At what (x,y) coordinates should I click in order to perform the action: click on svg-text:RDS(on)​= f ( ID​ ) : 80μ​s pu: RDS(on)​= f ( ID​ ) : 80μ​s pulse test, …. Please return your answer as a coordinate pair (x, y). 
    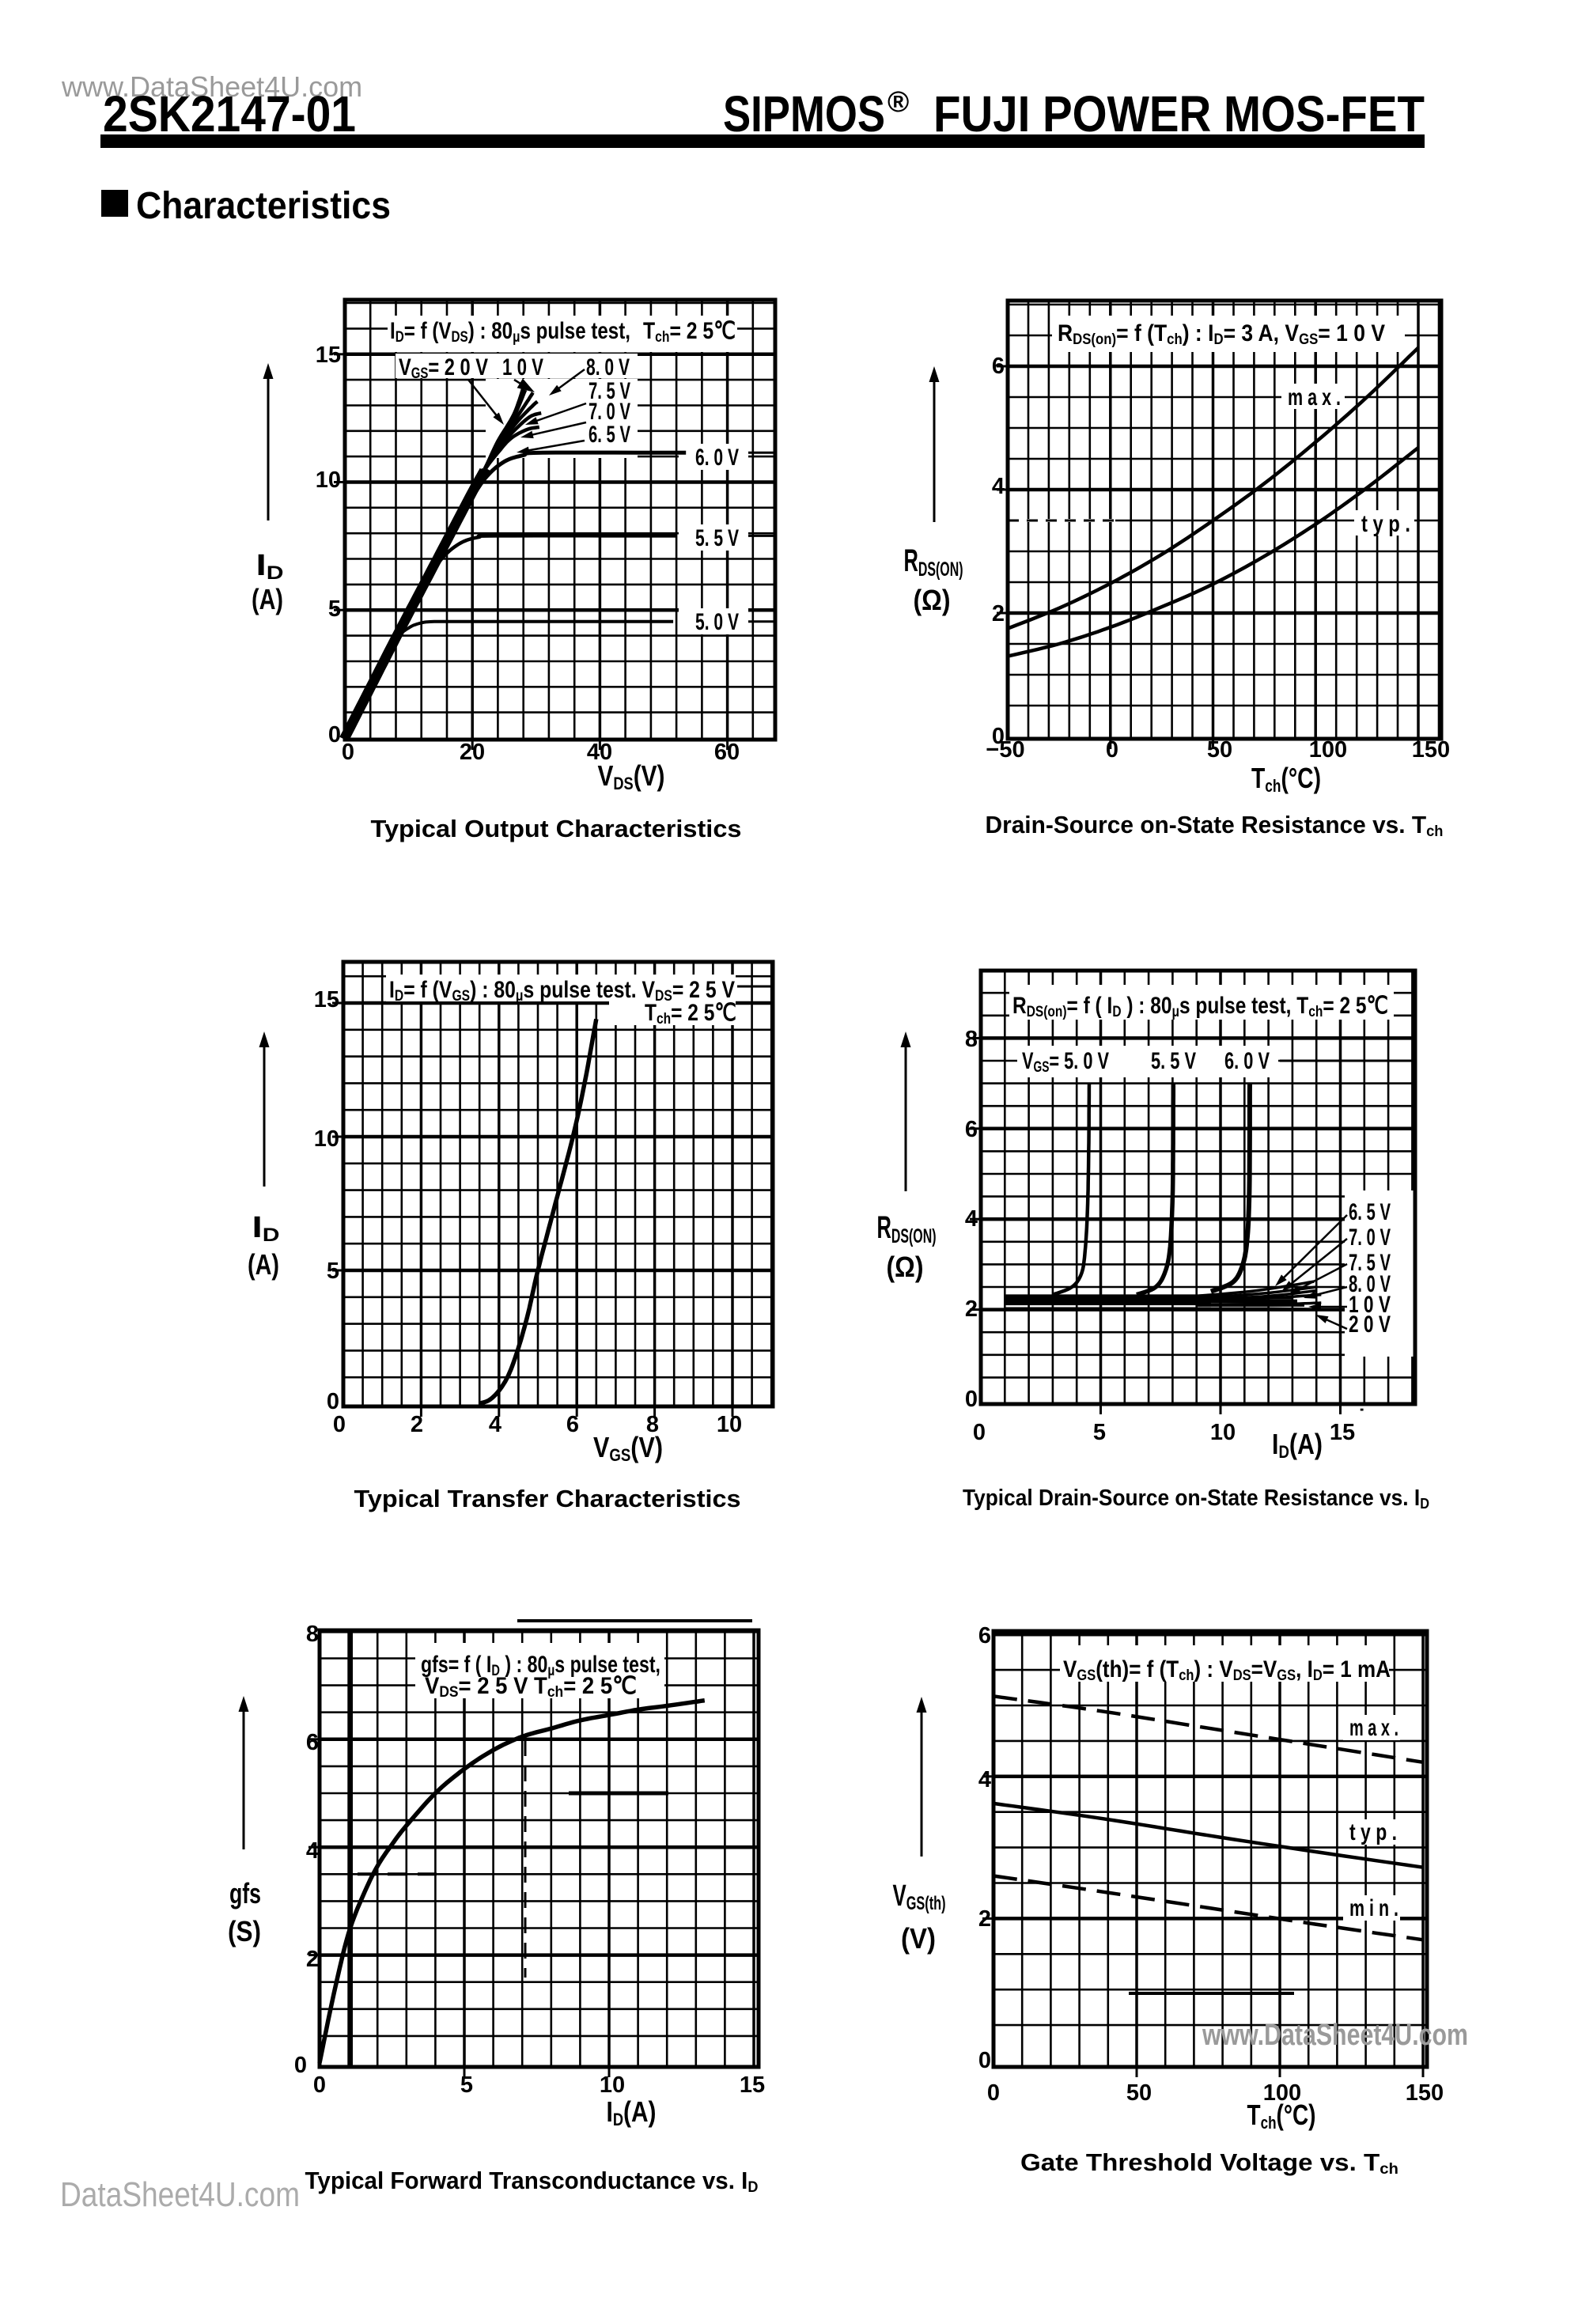
    Looking at the image, I should click on (1200, 1006).